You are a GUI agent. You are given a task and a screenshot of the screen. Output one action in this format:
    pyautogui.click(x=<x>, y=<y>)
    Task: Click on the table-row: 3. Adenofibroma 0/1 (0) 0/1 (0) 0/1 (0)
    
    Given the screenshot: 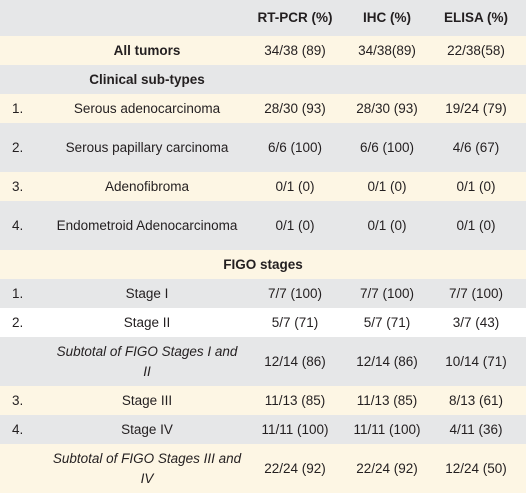 What is the action you would take?
    pyautogui.click(x=263, y=186)
    